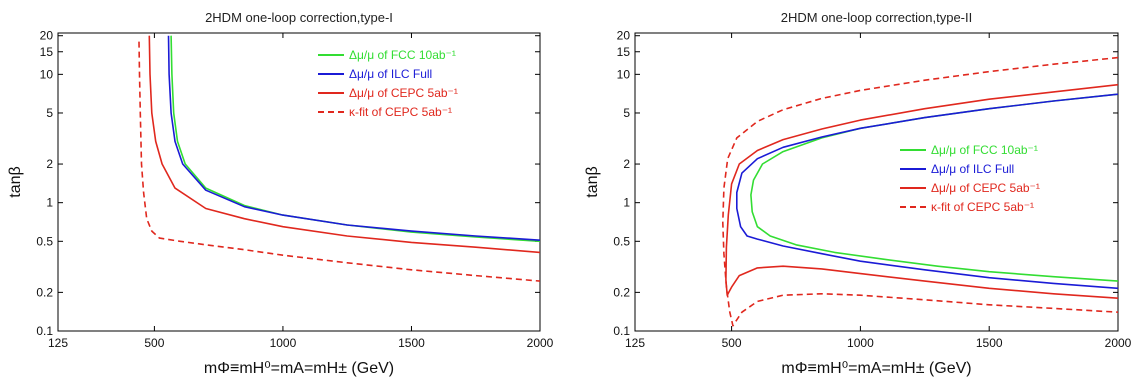 The width and height of the screenshot is (1137, 382). I want to click on chart-title: 2HDM one-loop correction,type-II, so click(876, 17).